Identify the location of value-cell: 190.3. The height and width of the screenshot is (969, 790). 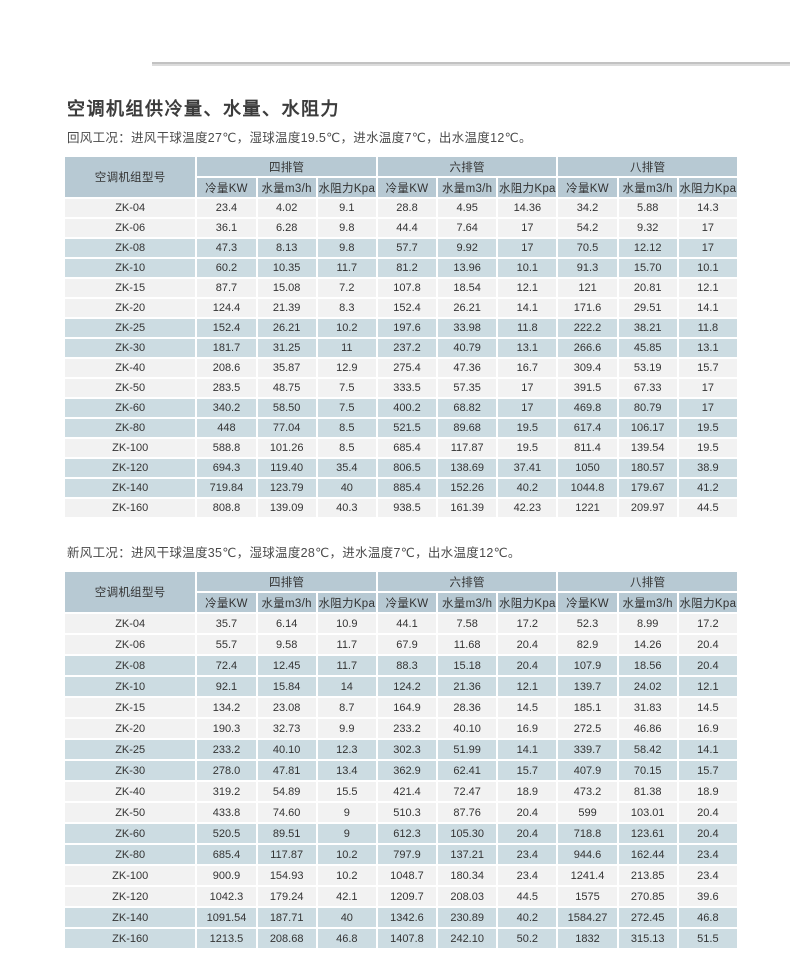
(226, 728).